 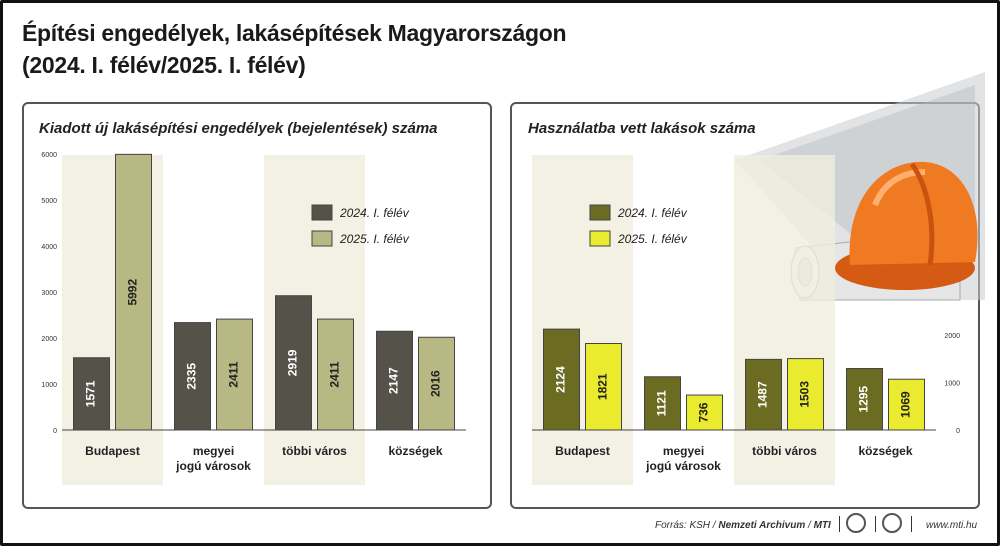 I want to click on data-label: 736, so click(x=704, y=412).